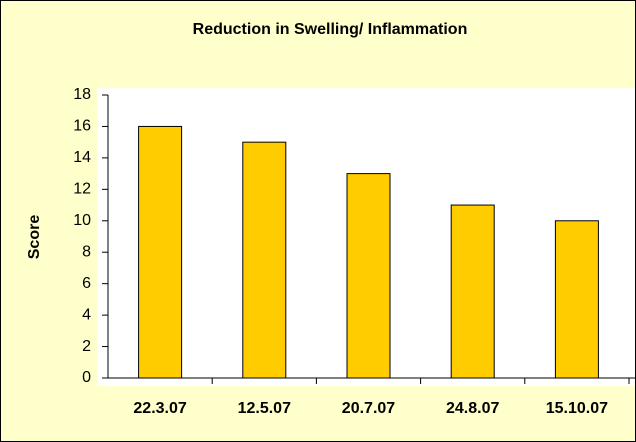  I want to click on y-tick-label: 10, so click(82, 220).